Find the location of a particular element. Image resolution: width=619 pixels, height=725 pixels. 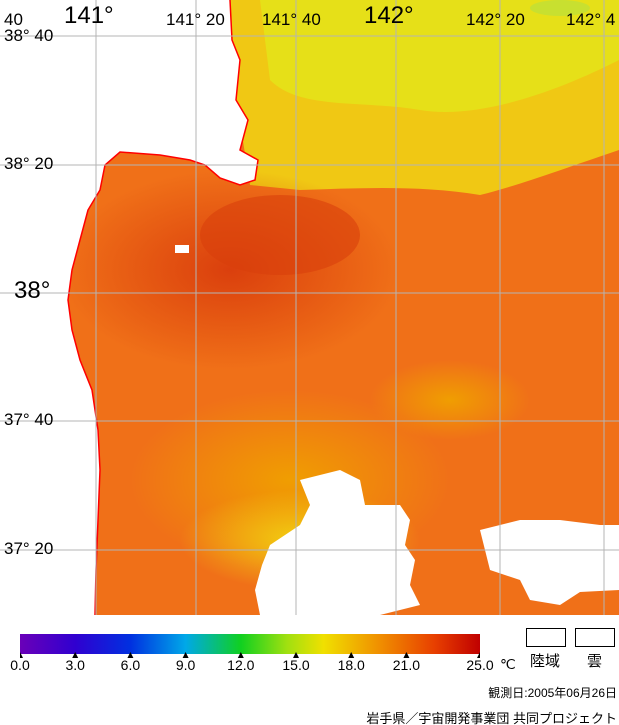

color-scale-tick-marks is located at coordinates (250, 655).